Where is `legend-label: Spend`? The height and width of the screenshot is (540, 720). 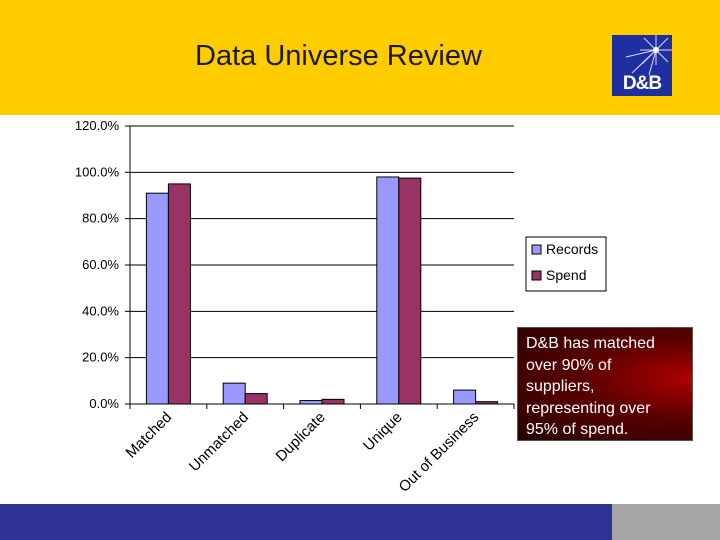
legend-label: Spend is located at coordinates (566, 275).